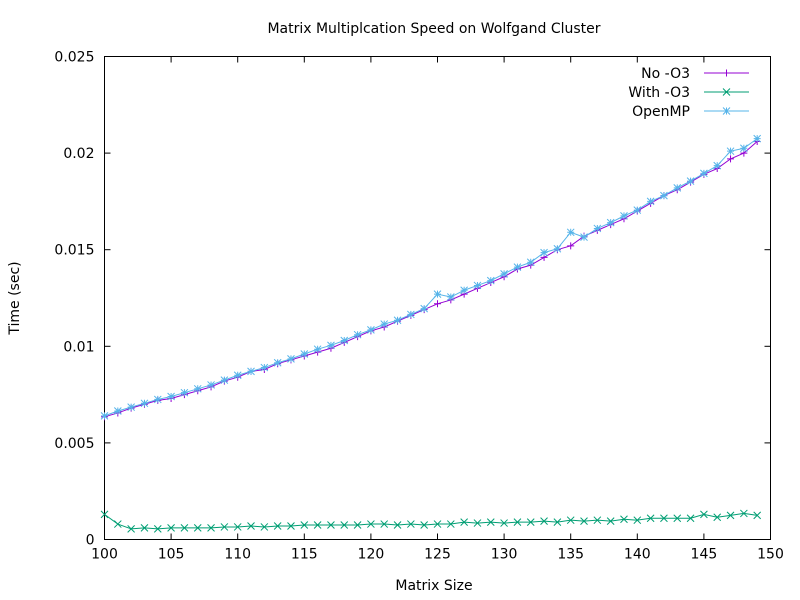  What do you see at coordinates (726, 111) in the screenshot?
I see `legend-marker-openmp` at bounding box center [726, 111].